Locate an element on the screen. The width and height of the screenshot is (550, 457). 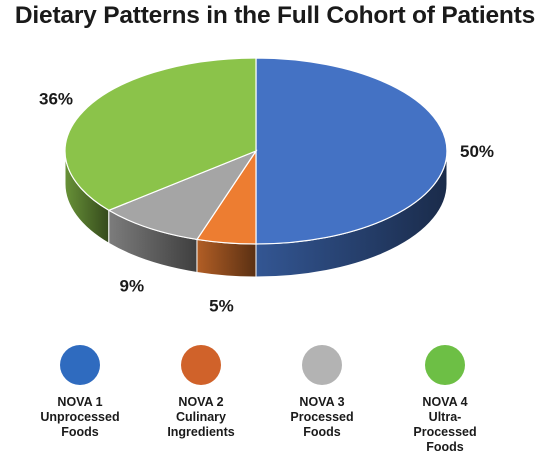
legend-item: NOVA 3 Processed Foods is located at coordinates (322, 392).